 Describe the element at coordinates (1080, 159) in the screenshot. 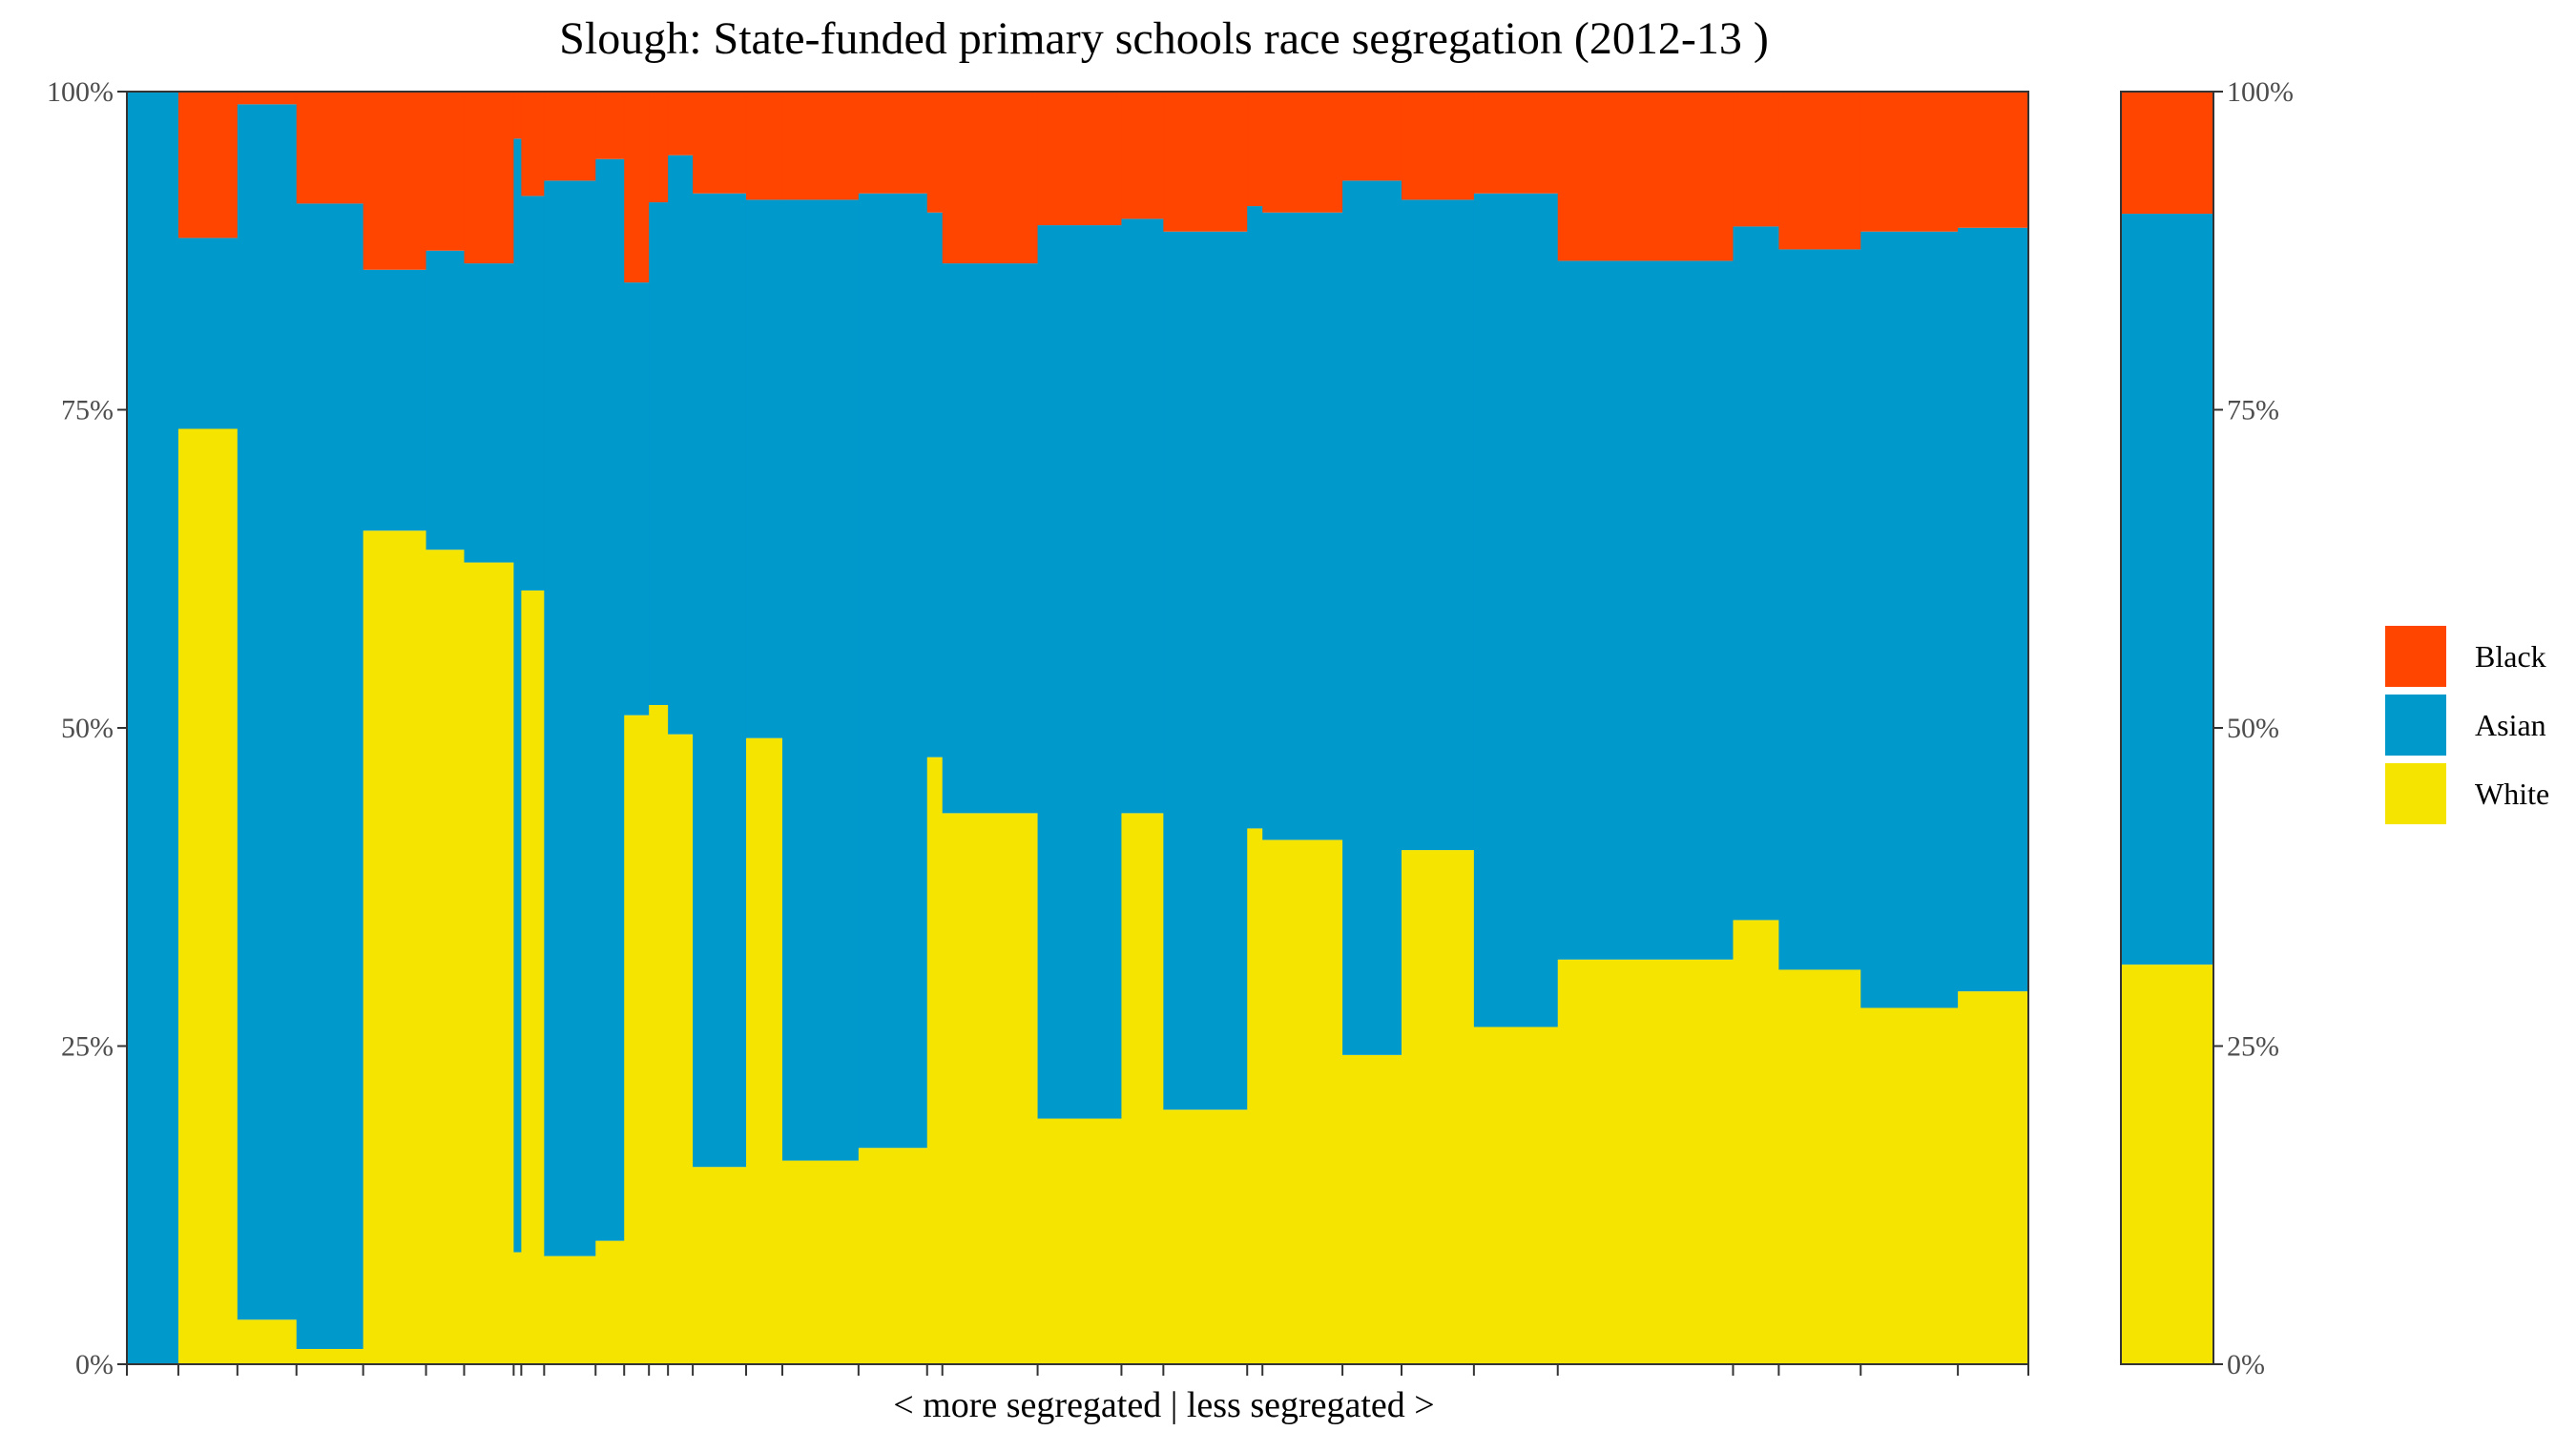

I see `school-21-black-segment` at that location.